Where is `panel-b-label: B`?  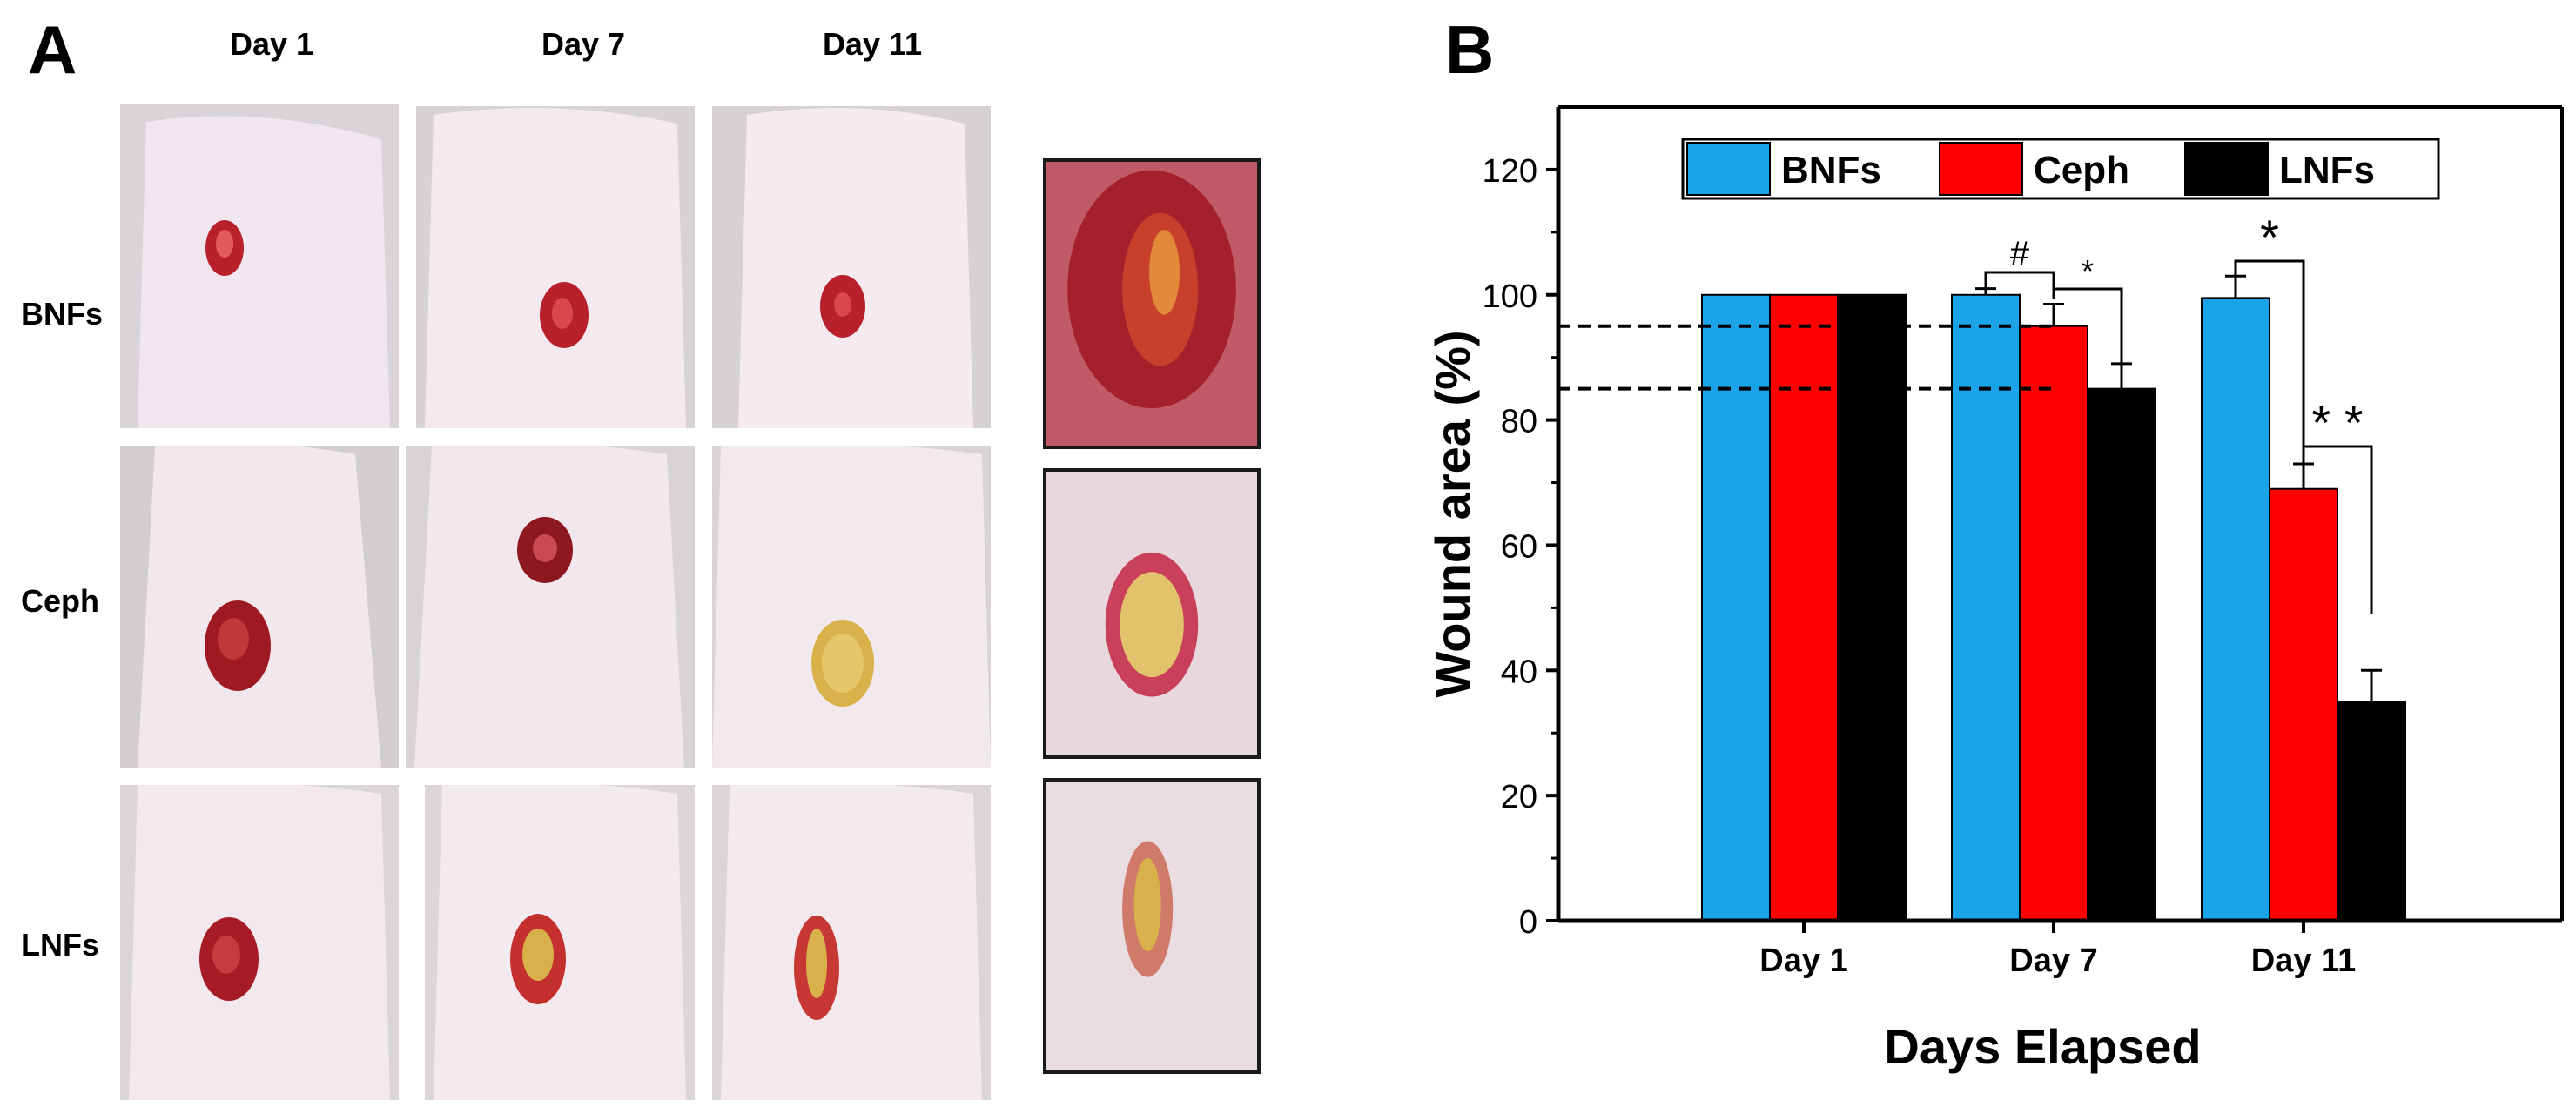 panel-b-label: B is located at coordinates (1470, 49).